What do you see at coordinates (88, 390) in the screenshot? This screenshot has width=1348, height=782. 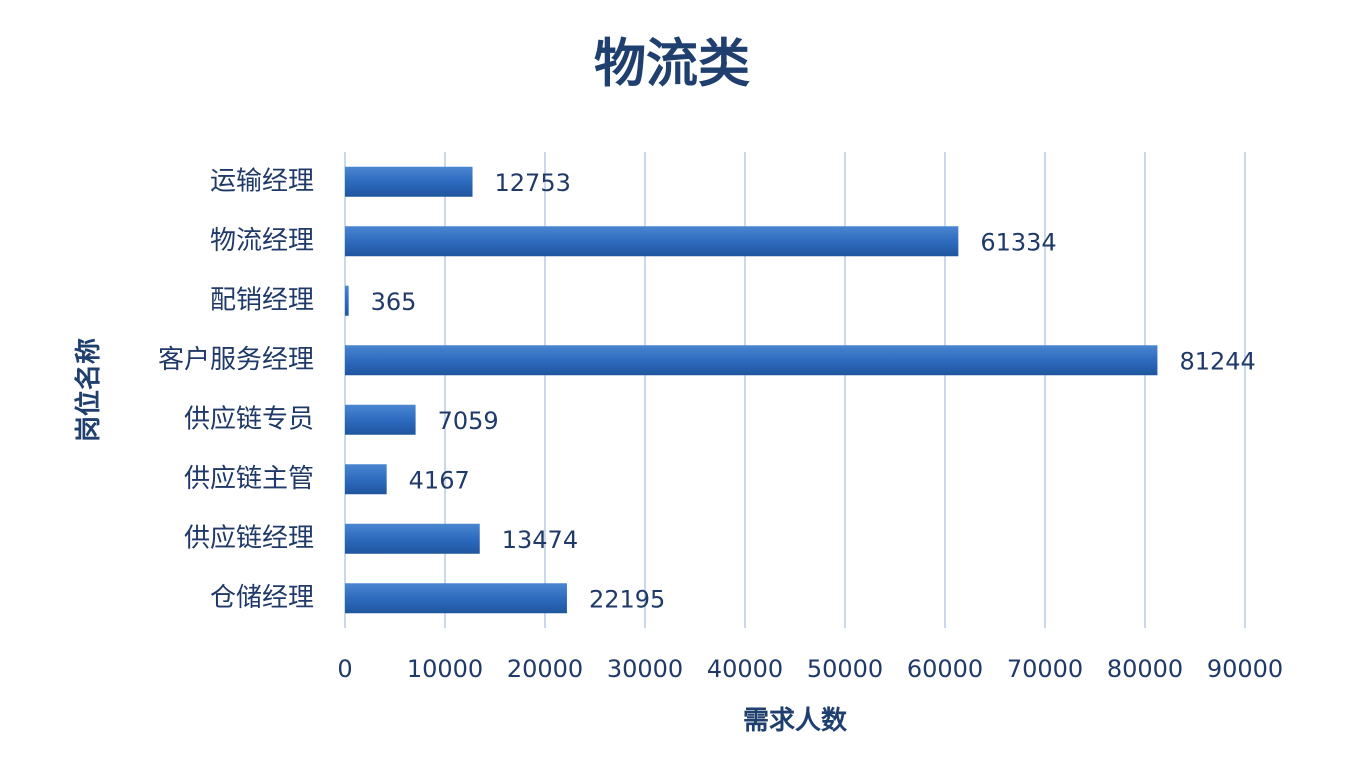 I see `y-axis-title: 岗位名称` at bounding box center [88, 390].